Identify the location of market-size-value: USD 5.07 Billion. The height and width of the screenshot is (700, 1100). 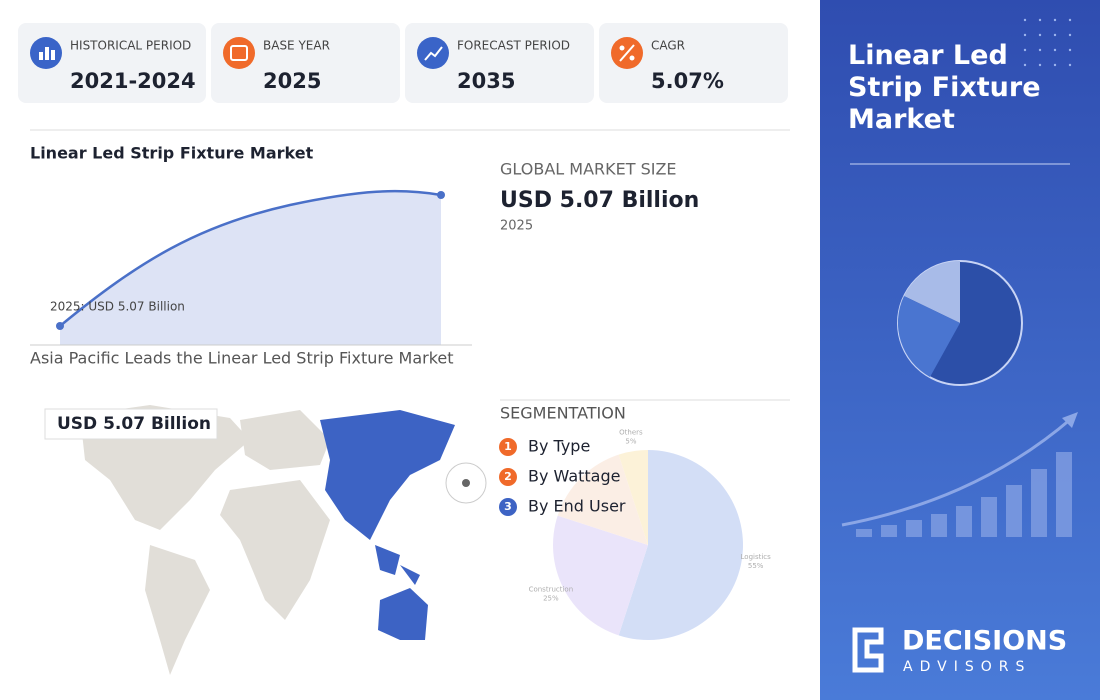
(599, 200).